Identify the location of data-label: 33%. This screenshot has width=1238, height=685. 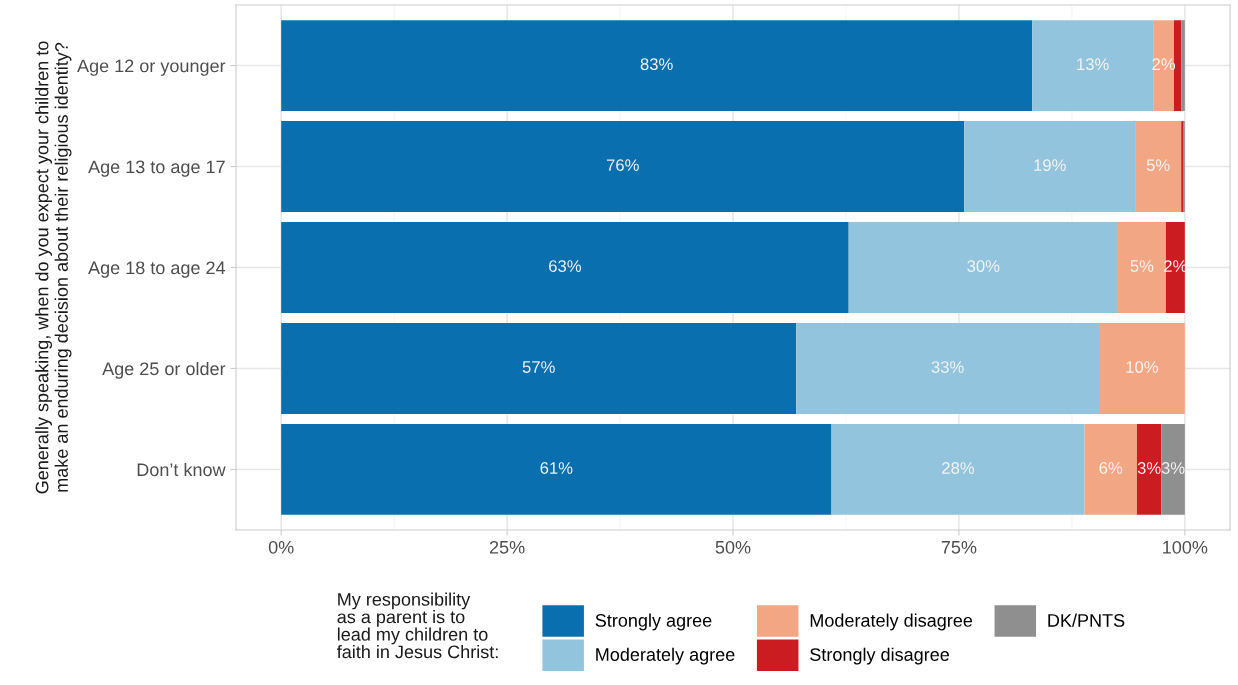
(947, 367).